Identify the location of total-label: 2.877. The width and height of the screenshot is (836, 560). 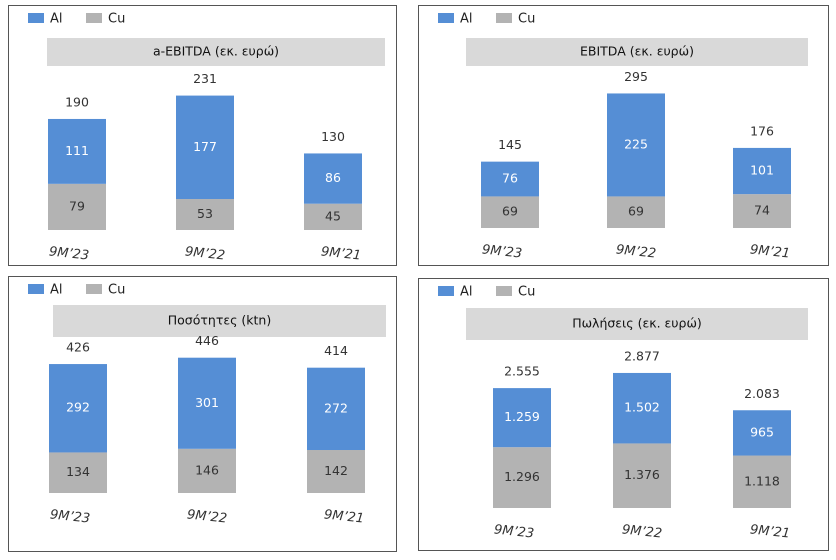
(642, 355).